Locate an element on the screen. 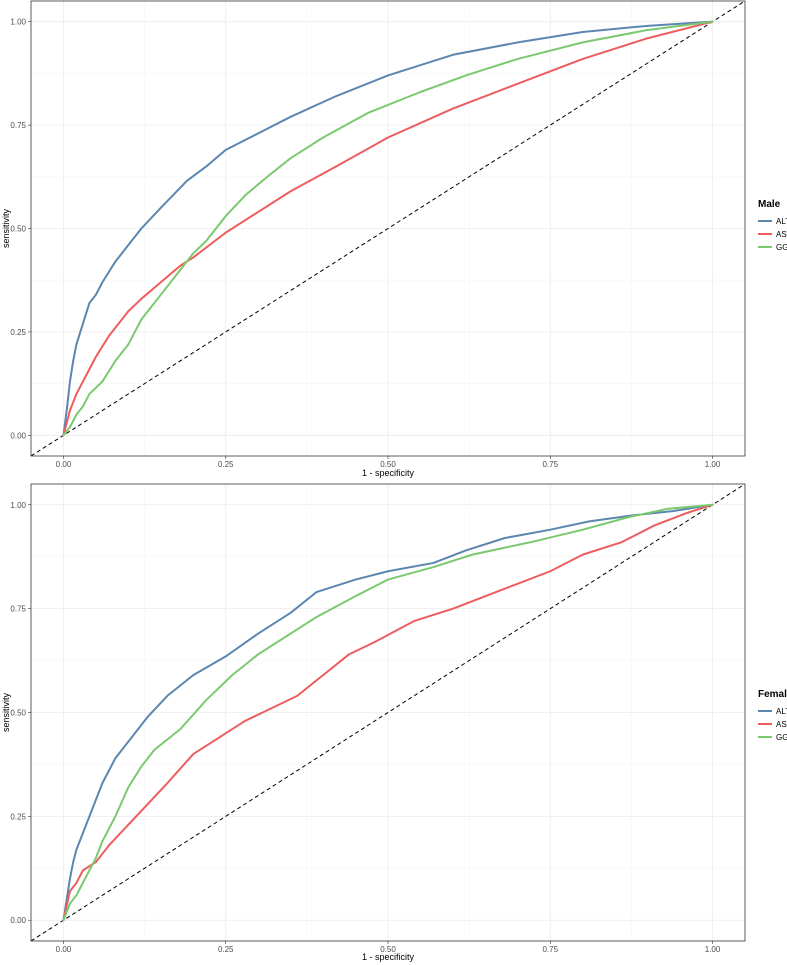  legend-title: Male is located at coordinates (769, 204).